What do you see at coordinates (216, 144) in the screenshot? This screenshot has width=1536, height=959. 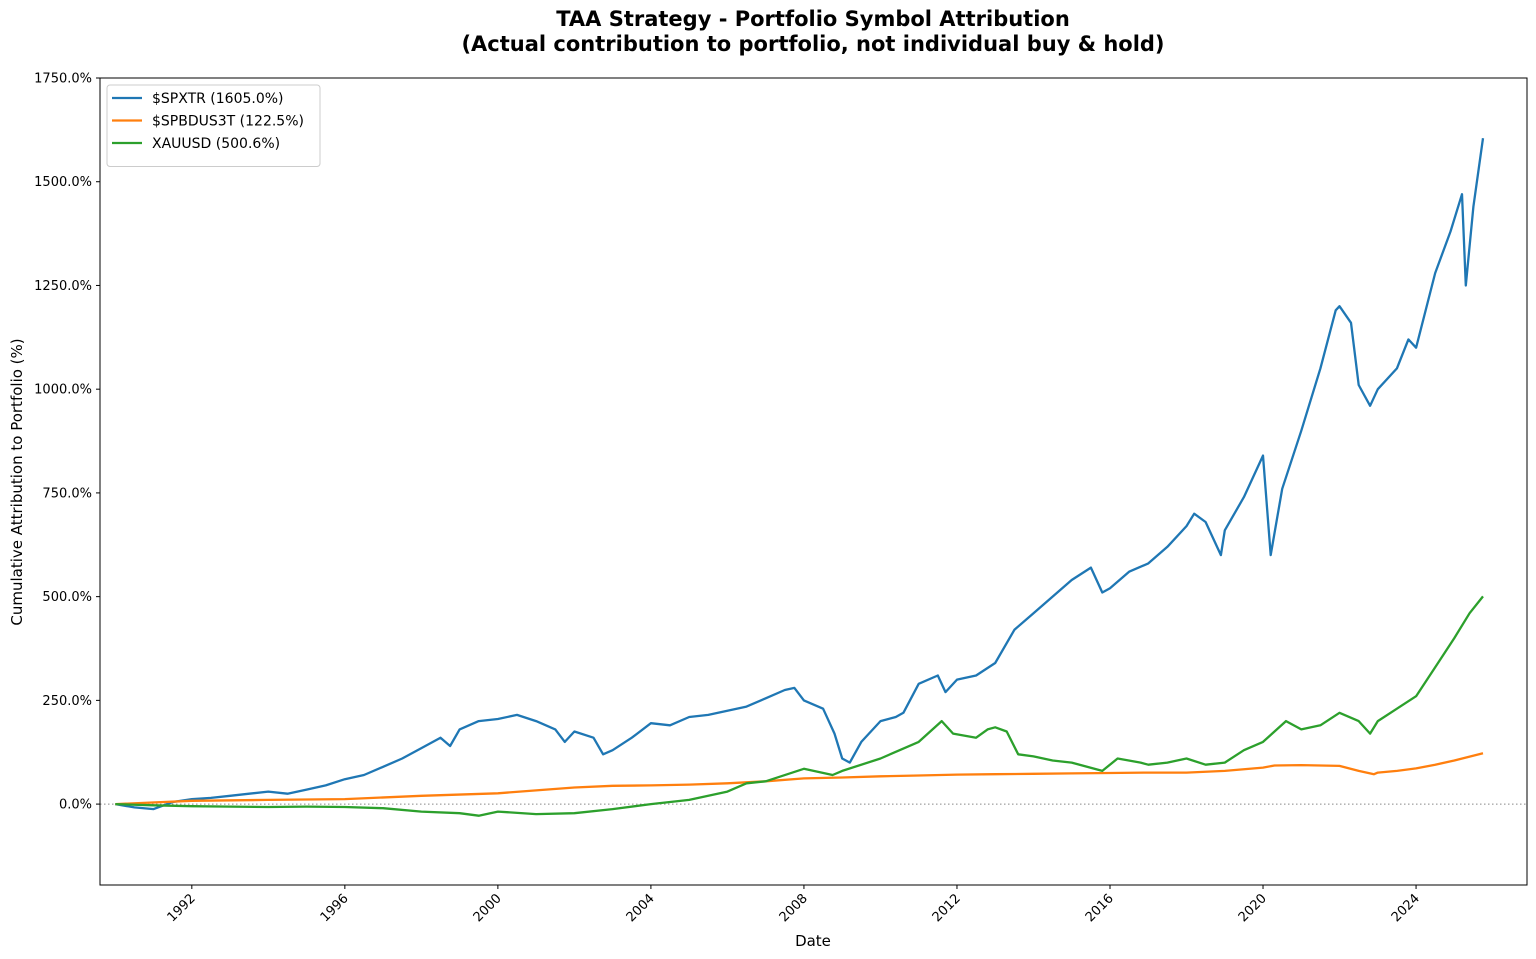 I see `legend-label: XAUUSD (500.6%)` at bounding box center [216, 144].